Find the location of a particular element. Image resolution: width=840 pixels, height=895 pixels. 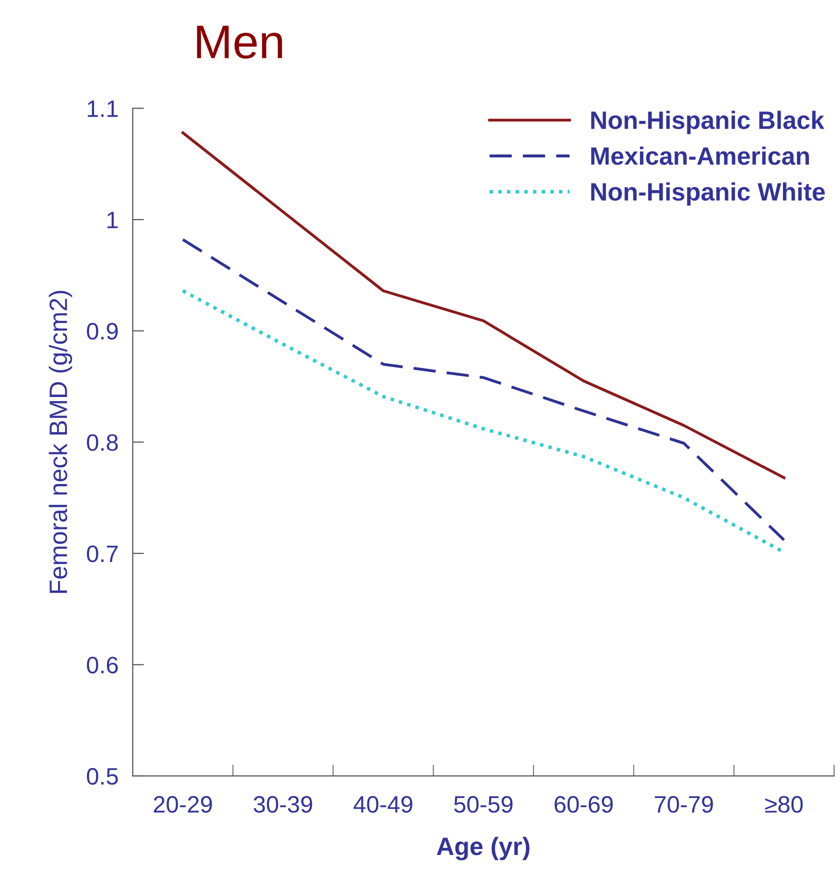

x-tick-label: 50-59 is located at coordinates (483, 804).